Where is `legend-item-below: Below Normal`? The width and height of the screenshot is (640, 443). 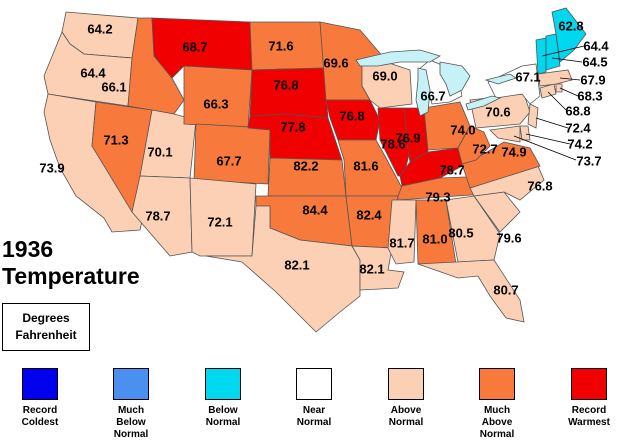
legend-item-below: Below Normal is located at coordinates (223, 398).